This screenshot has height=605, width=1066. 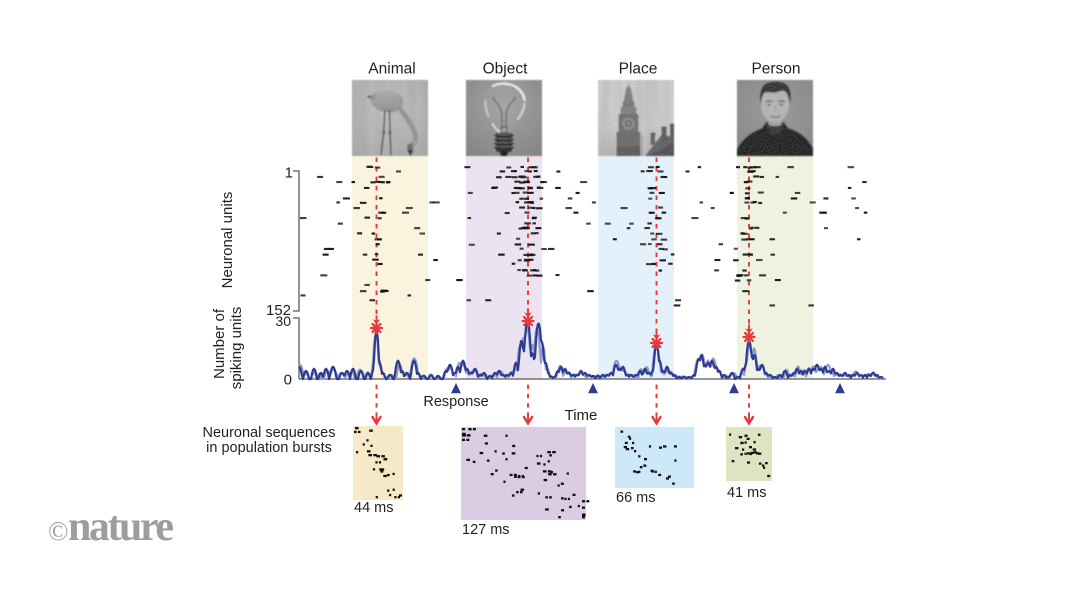 What do you see at coordinates (121, 527) in the screenshot?
I see `svg-text: nature` at bounding box center [121, 527].